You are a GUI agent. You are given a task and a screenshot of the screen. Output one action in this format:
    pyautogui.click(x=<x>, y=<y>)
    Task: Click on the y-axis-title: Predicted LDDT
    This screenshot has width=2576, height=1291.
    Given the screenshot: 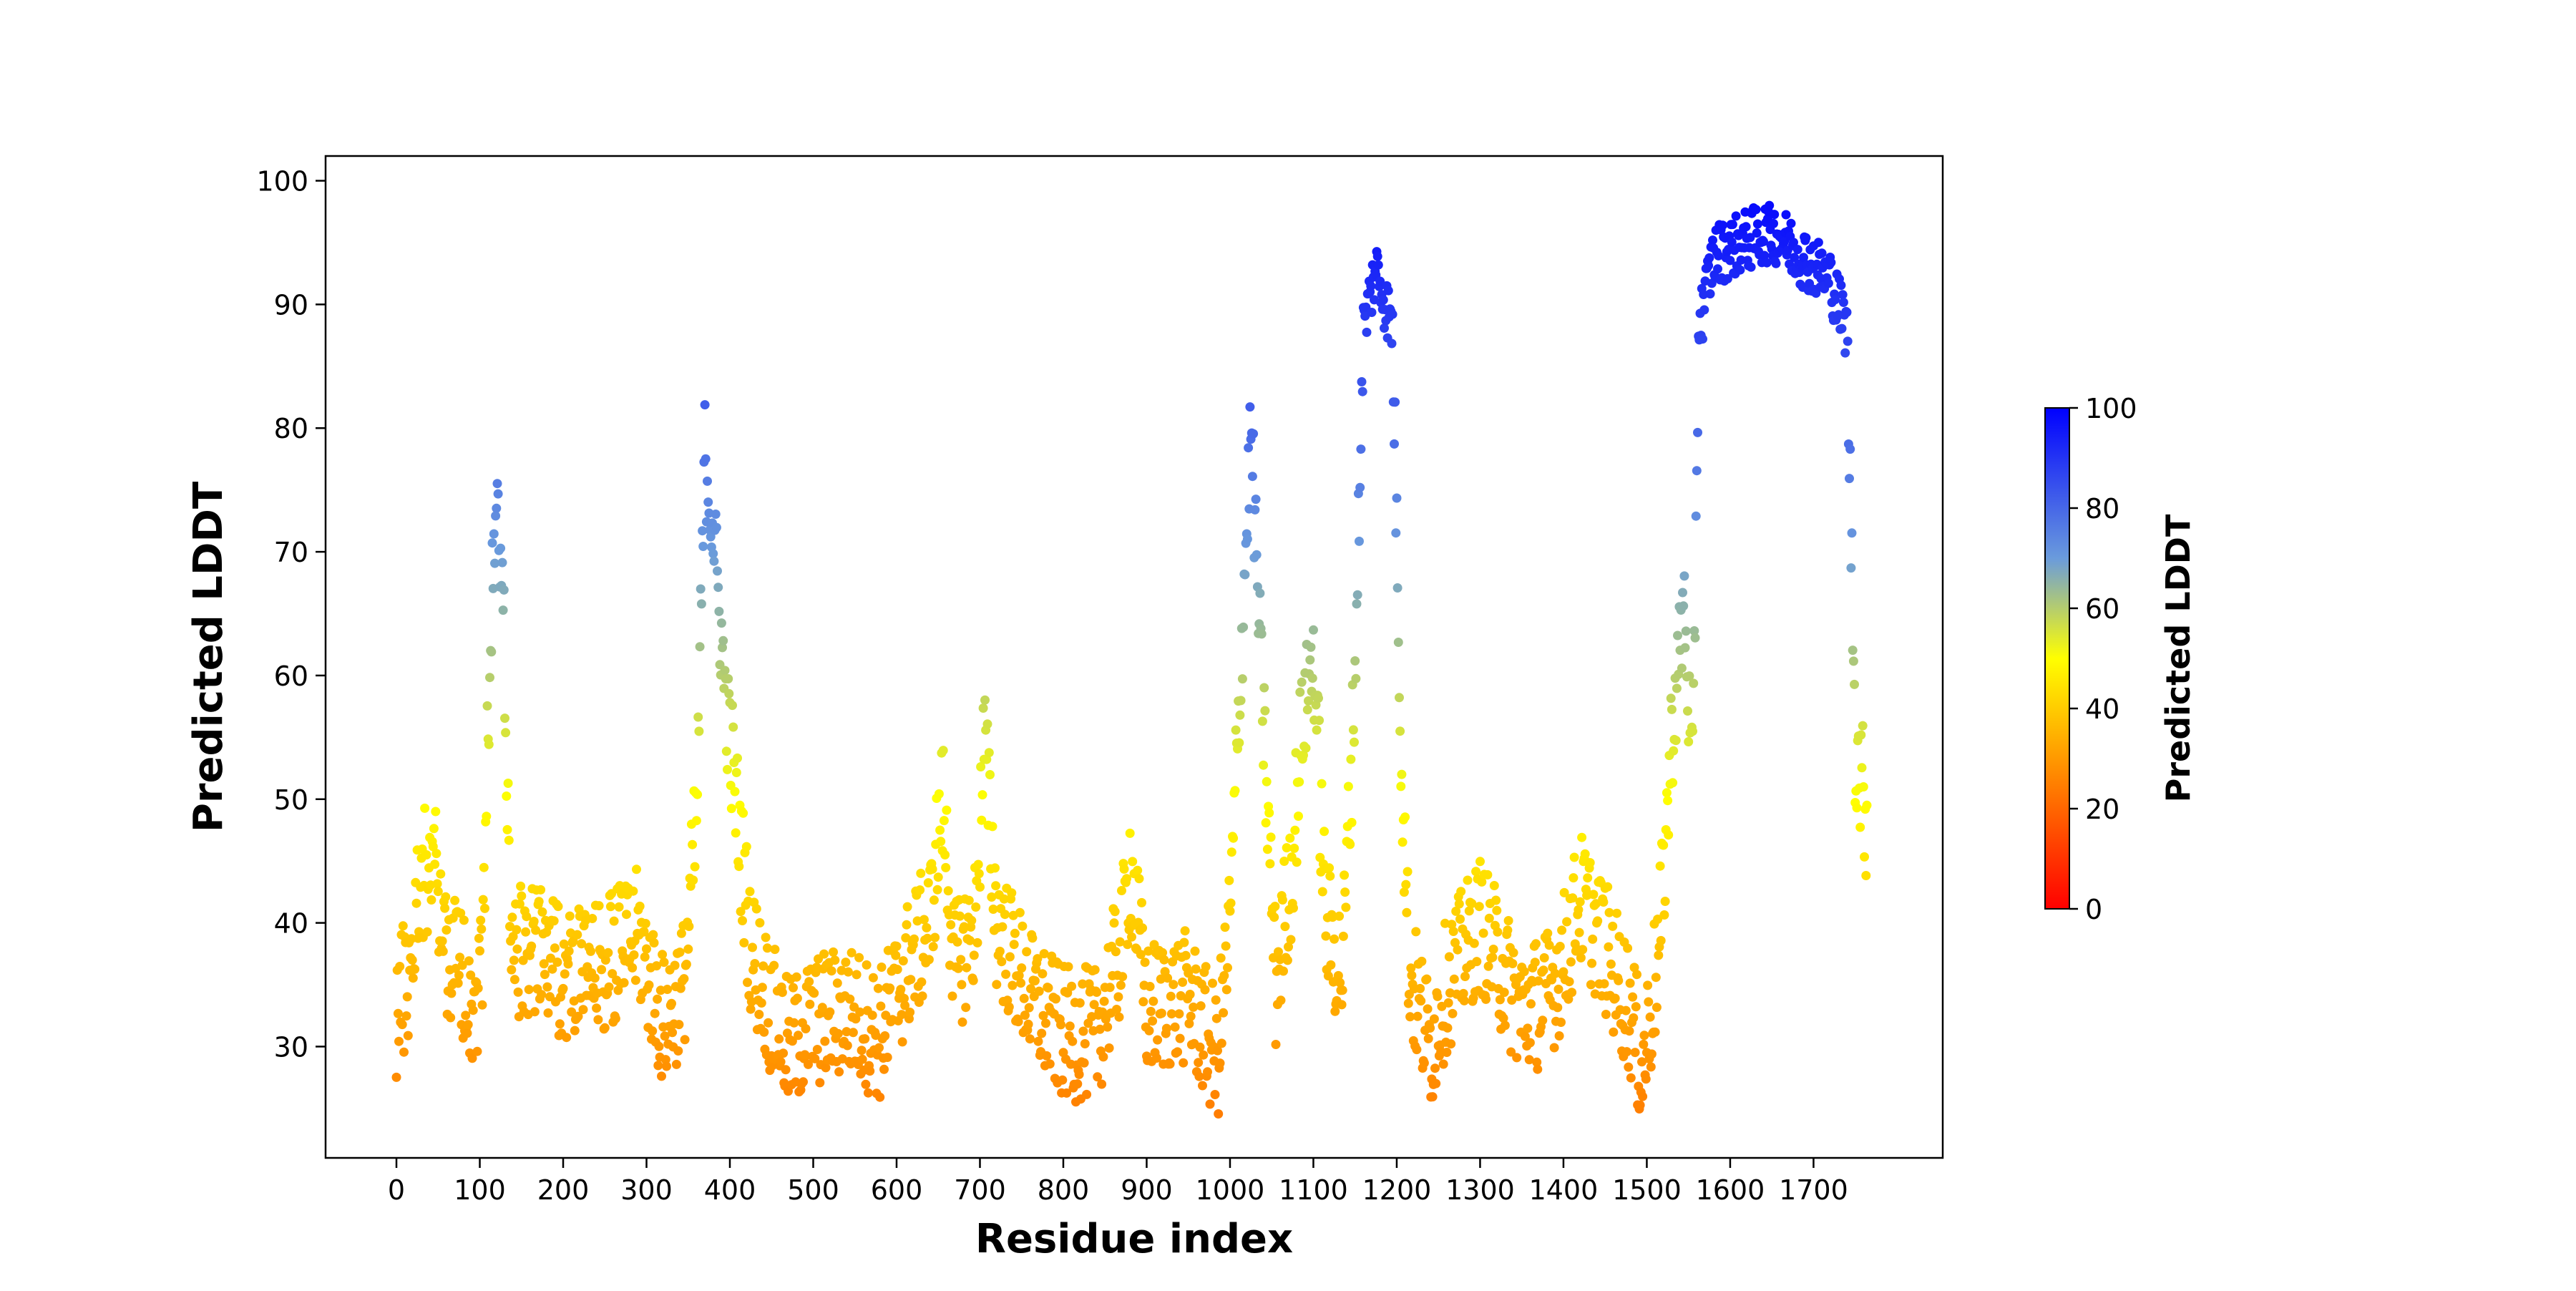 What is the action you would take?
    pyautogui.click(x=208, y=657)
    